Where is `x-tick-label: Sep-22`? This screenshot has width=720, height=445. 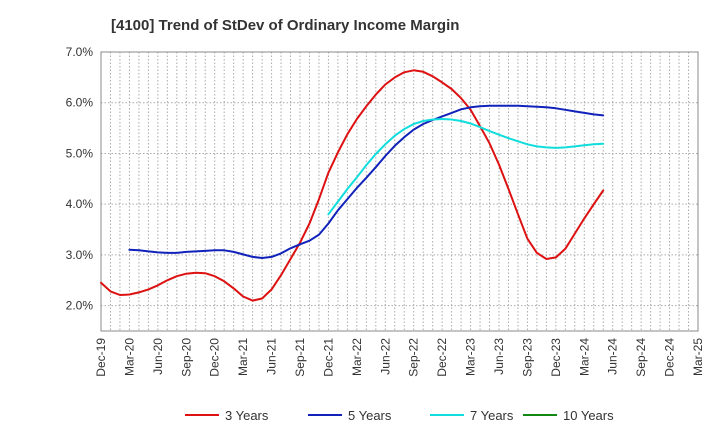
x-tick-label: Sep-22 is located at coordinates (414, 357).